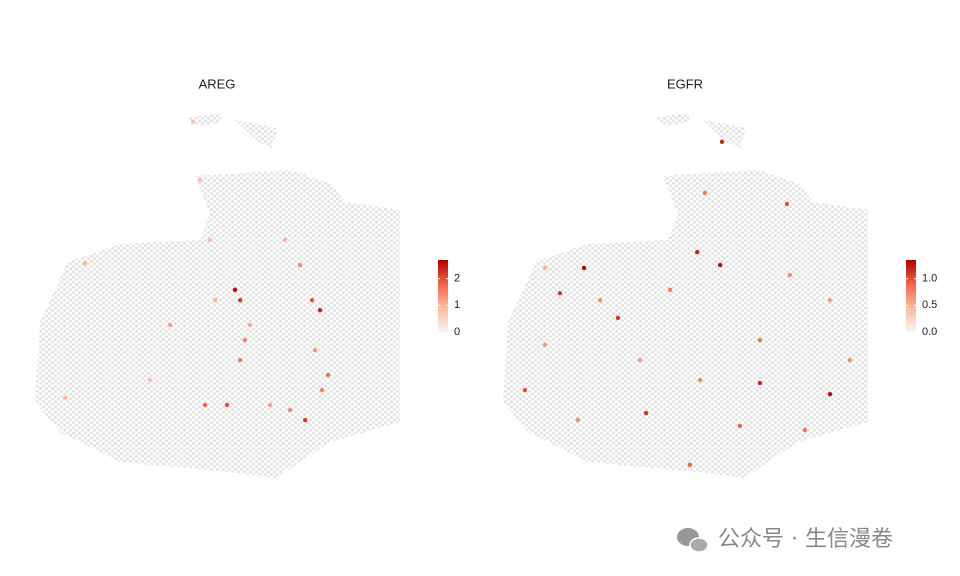  I want to click on colorbar-tick-label: 0.5, so click(929, 305).